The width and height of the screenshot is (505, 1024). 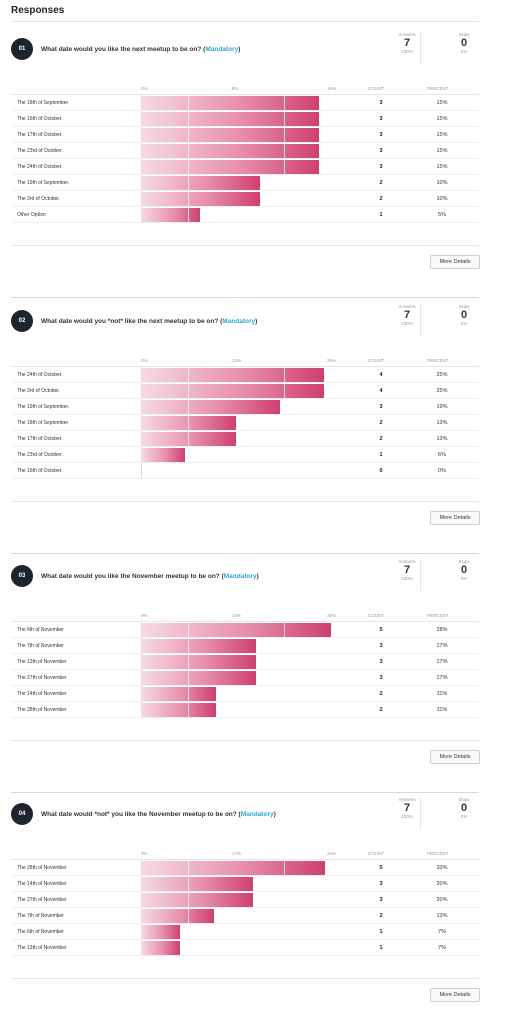 What do you see at coordinates (235, 88) in the screenshot?
I see `axis-tick-label: 8%` at bounding box center [235, 88].